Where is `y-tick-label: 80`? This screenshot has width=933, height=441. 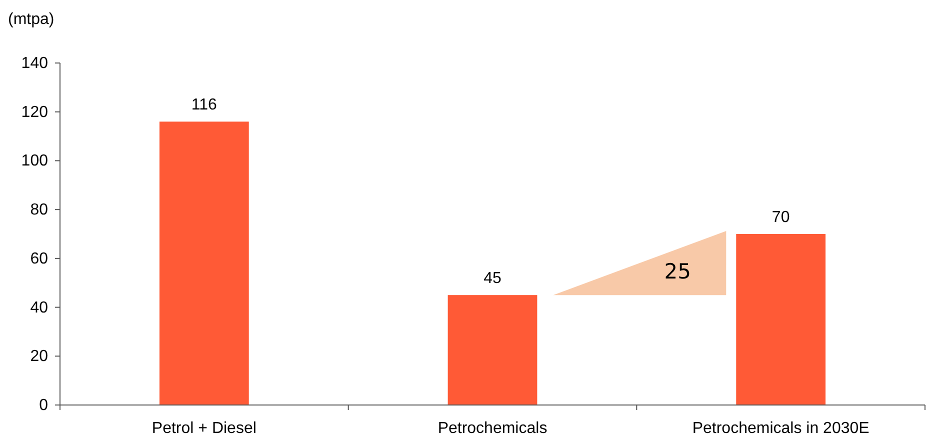 y-tick-label: 80 is located at coordinates (39, 210).